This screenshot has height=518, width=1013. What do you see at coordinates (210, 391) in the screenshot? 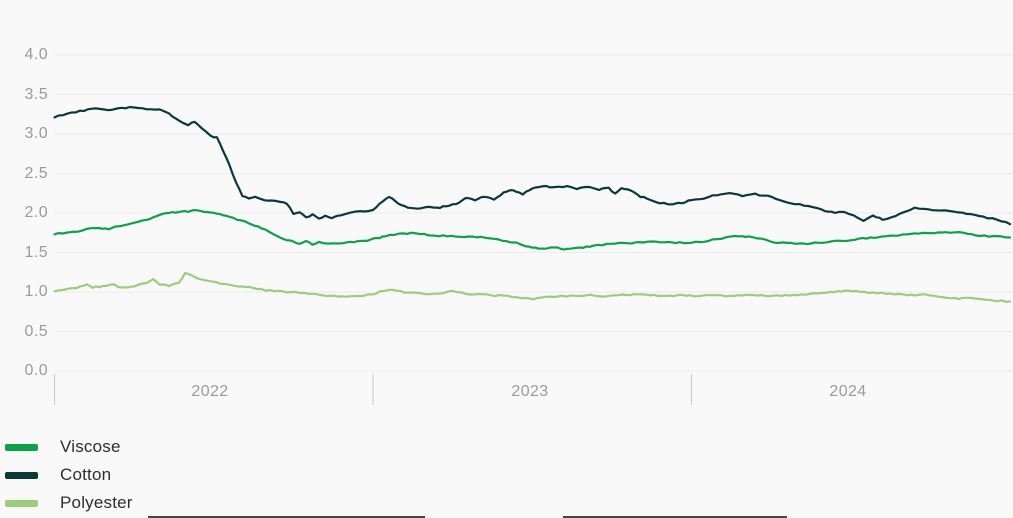
I see `x-axis-year-label: 2022` at bounding box center [210, 391].